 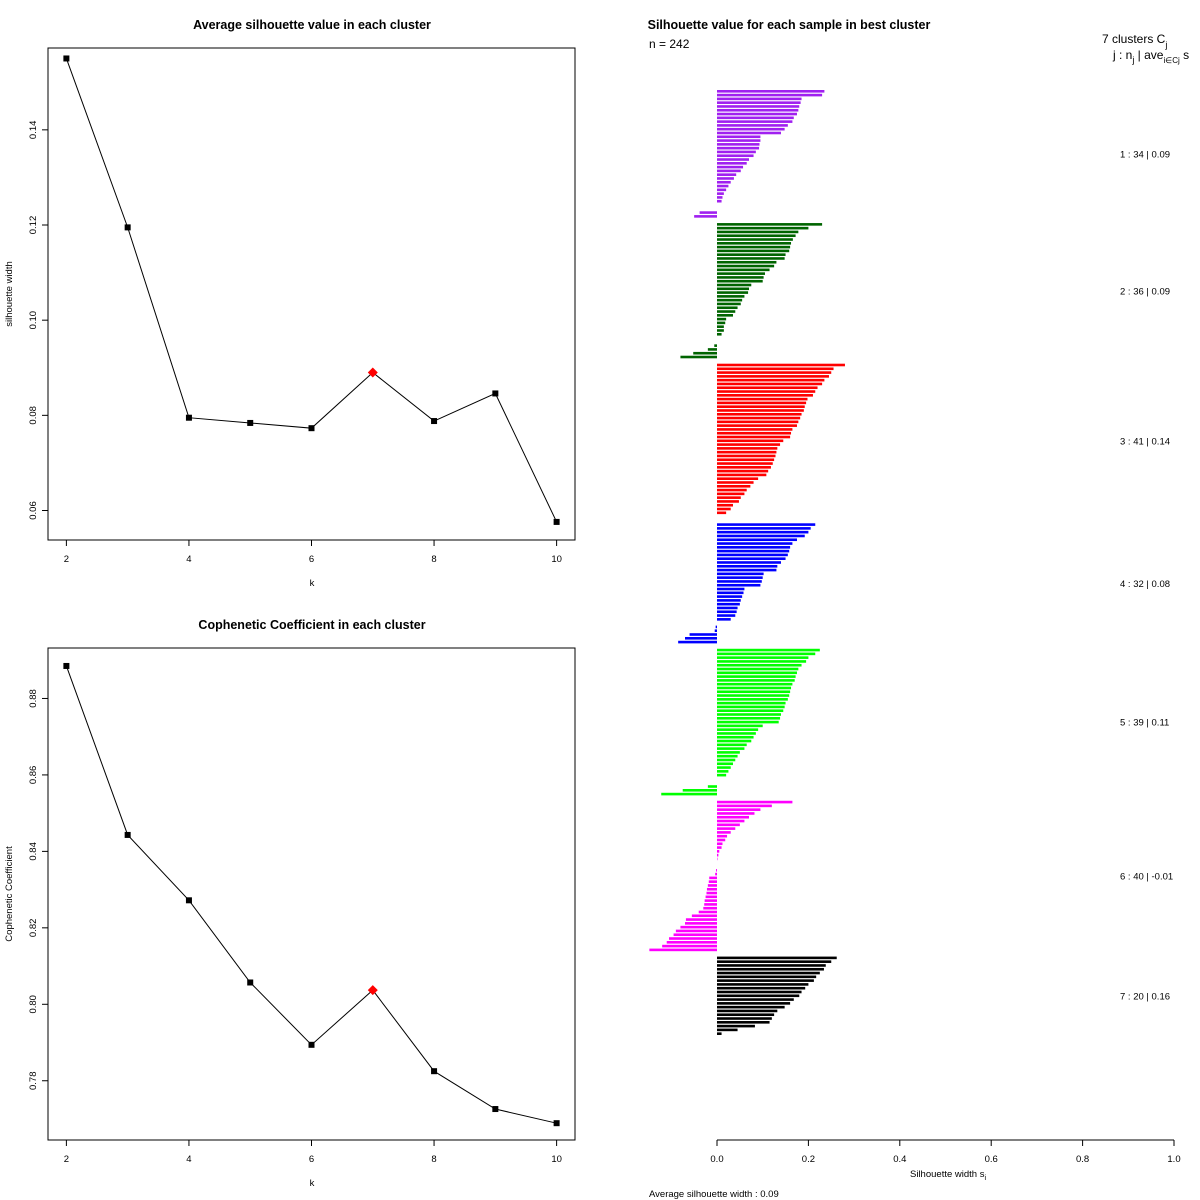 What do you see at coordinates (1145, 291) in the screenshot?
I see `cluster-label: 2 : 36 | 0.09` at bounding box center [1145, 291].